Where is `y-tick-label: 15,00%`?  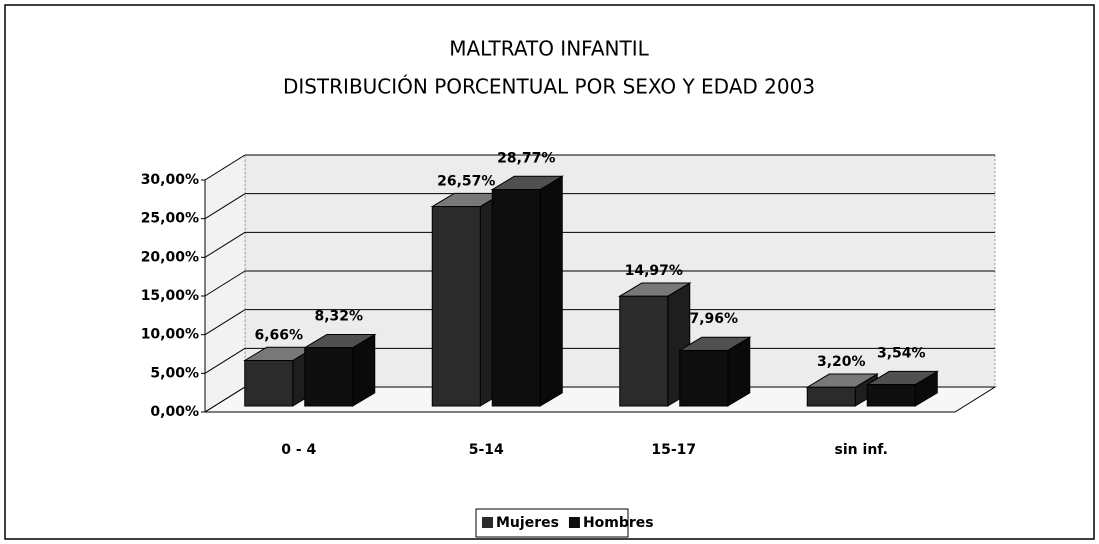
y-tick-label: 15,00% is located at coordinates (170, 296).